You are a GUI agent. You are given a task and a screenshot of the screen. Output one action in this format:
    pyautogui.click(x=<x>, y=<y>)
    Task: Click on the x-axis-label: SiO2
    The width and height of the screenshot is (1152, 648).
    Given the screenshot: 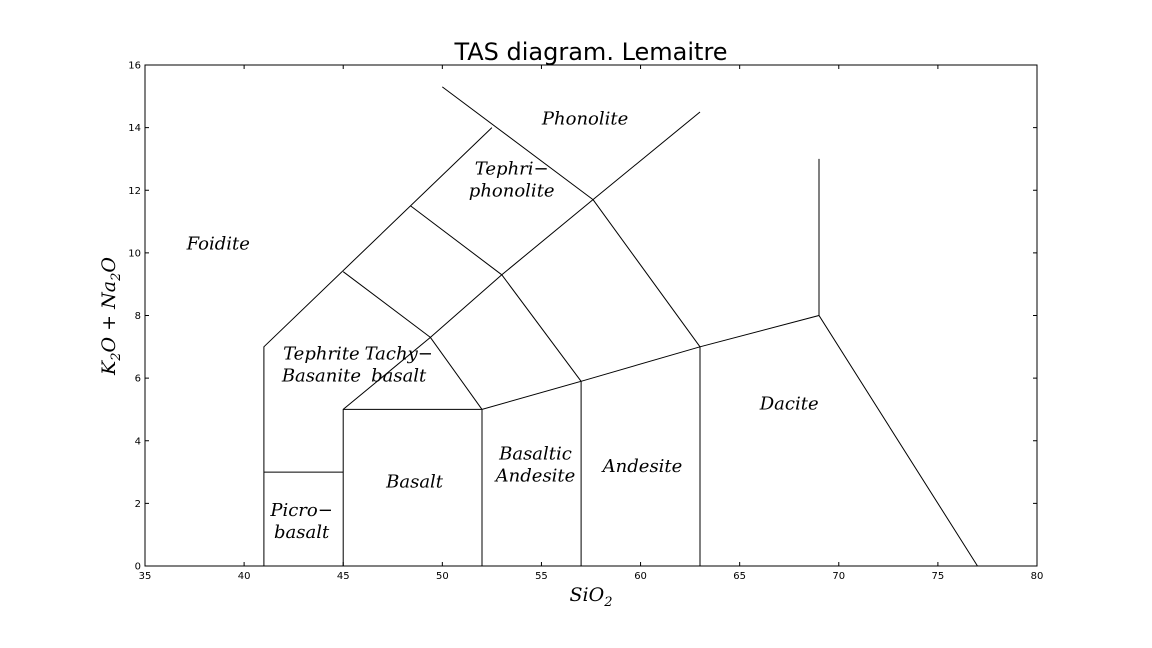 What is the action you would take?
    pyautogui.click(x=591, y=597)
    